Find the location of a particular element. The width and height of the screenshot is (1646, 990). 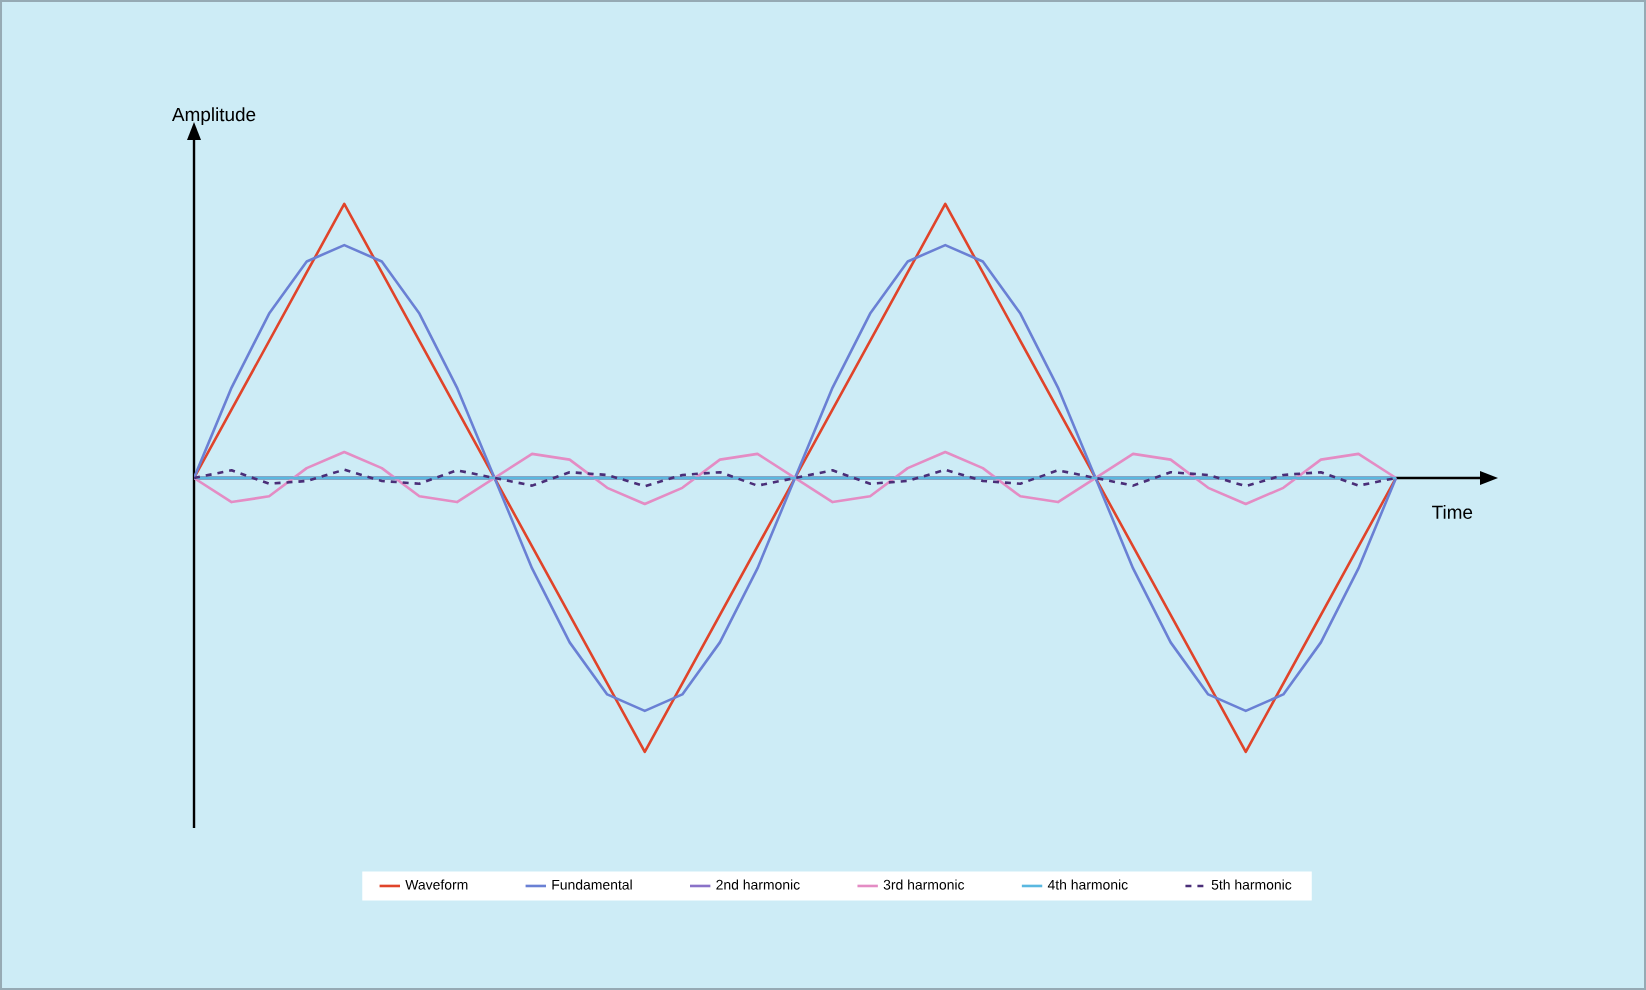

x-axis-title: Time is located at coordinates (1452, 512).